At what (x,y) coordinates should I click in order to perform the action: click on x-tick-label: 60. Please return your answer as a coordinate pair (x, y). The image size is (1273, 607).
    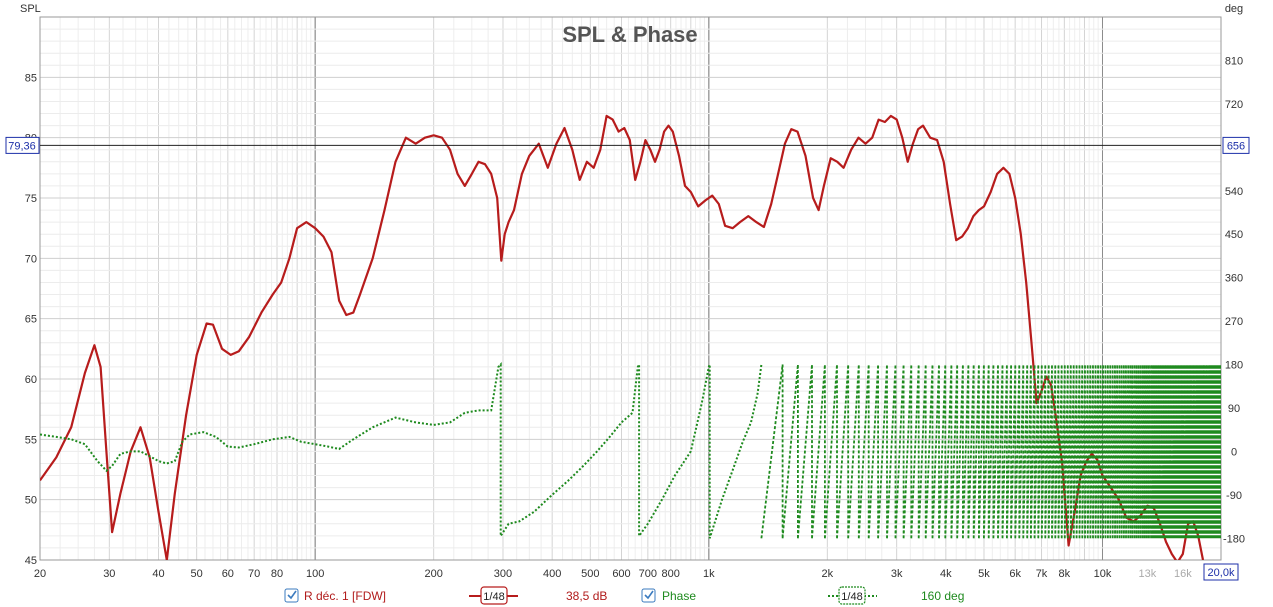
    Looking at the image, I should click on (228, 574).